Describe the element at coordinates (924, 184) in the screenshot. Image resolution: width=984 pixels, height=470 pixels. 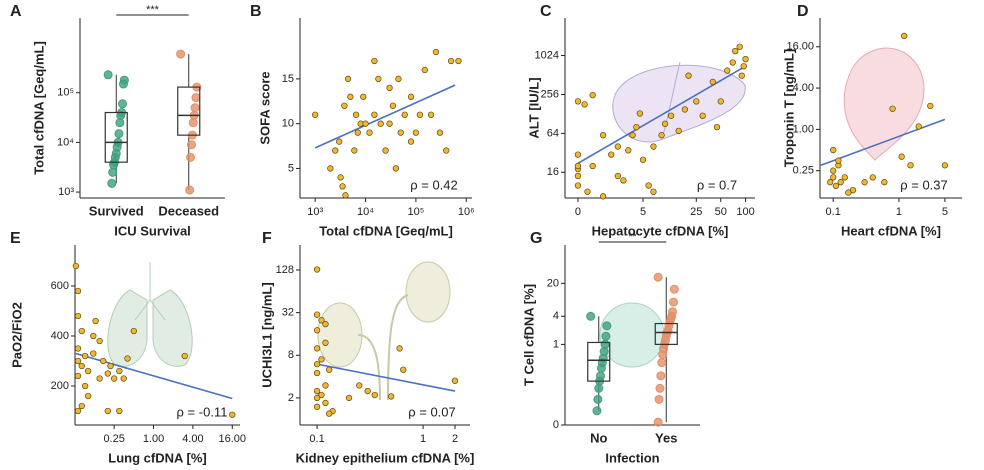
I see `annotation: ρ = 0.37` at that location.